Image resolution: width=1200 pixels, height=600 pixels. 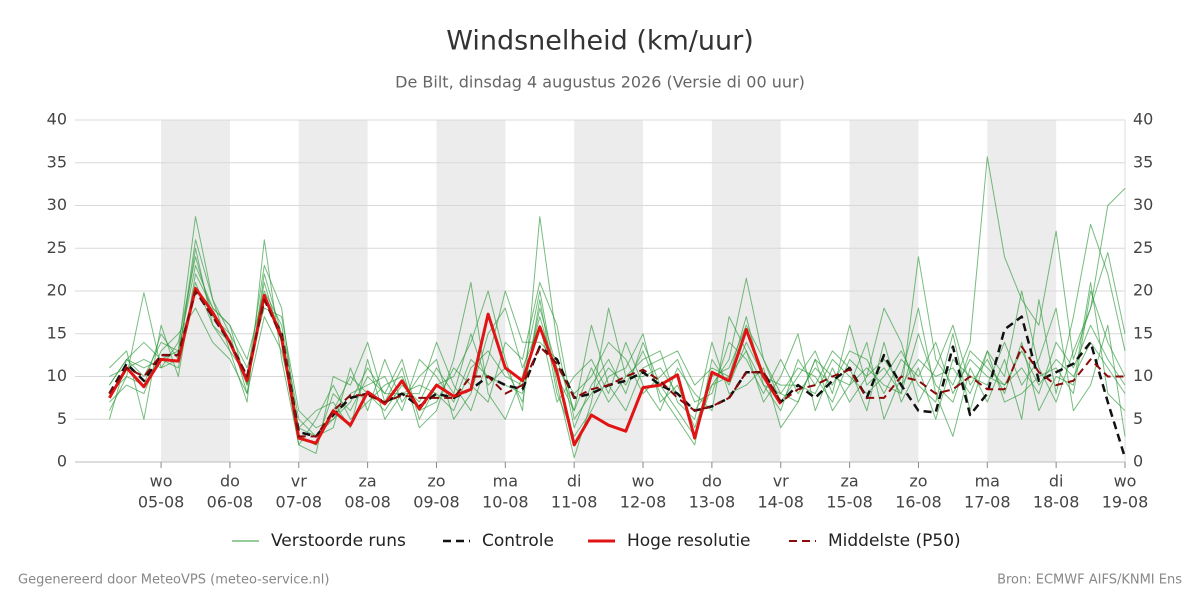 I want to click on y-tick-label: 10, so click(x=57, y=375).